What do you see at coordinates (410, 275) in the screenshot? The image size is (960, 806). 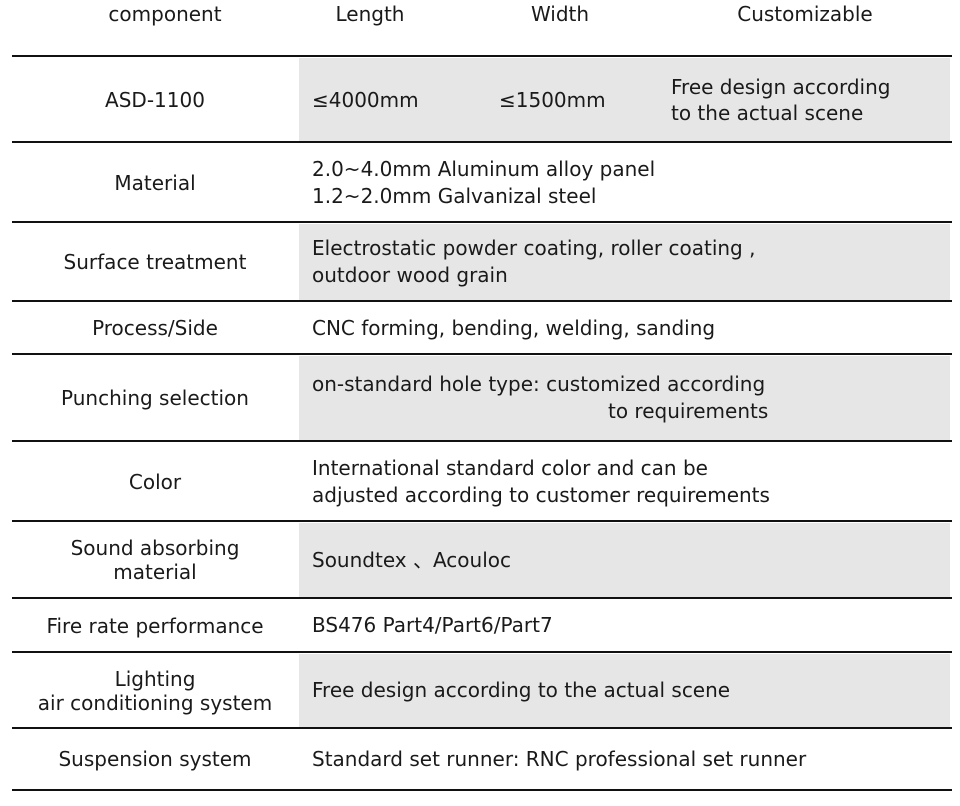 I see `value-line: outdoor wood grain` at bounding box center [410, 275].